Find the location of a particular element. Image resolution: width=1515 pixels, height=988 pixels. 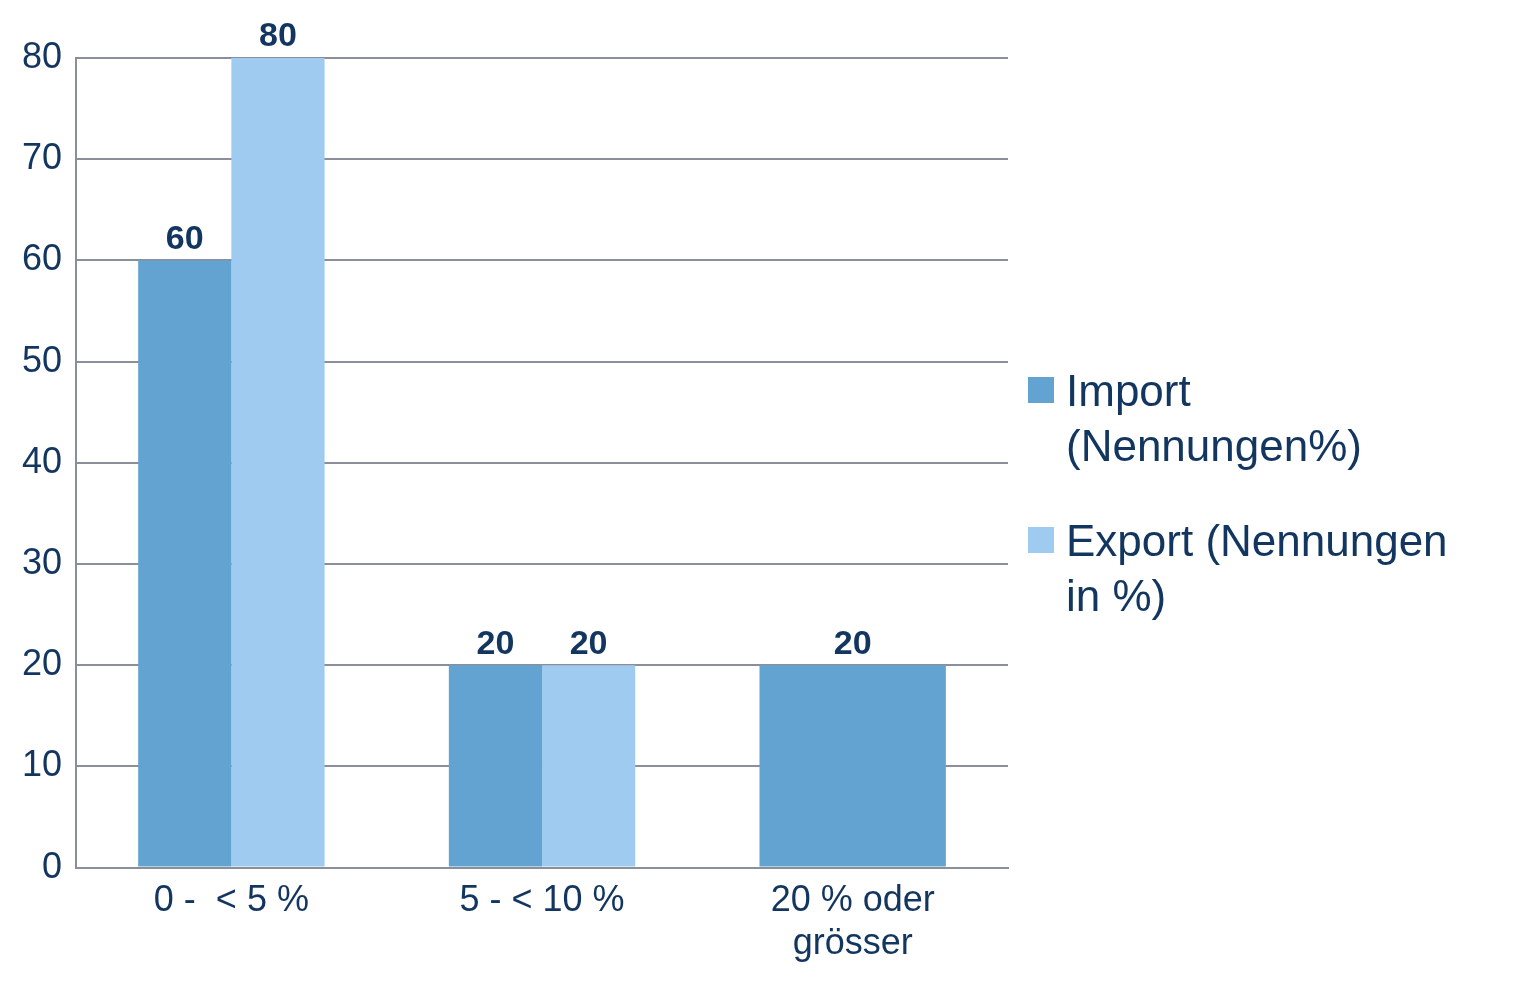

data-label: 60 is located at coordinates (184, 236).